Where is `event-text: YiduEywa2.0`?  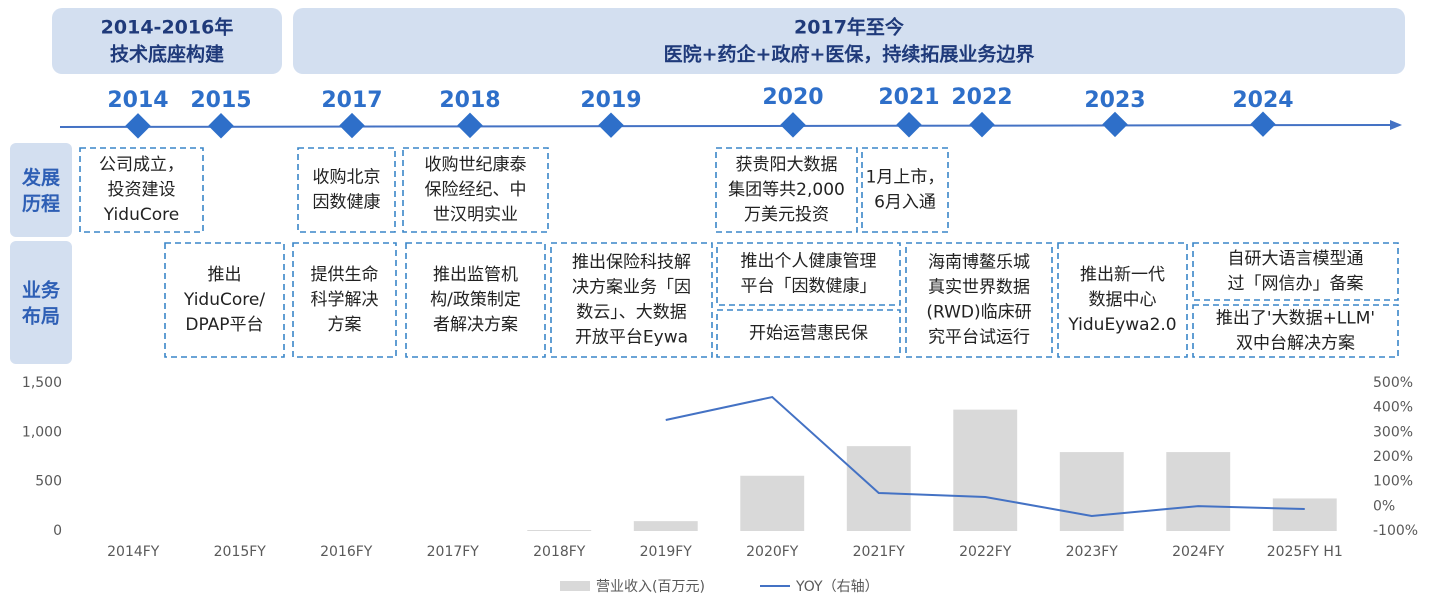
event-text: YiduEywa2.0 is located at coordinates (1121, 325).